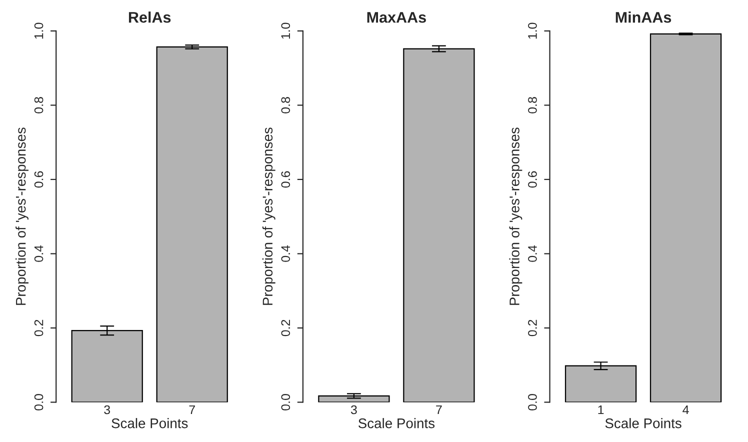 This screenshot has height=442, width=748. What do you see at coordinates (644, 17) in the screenshot?
I see `chart-title: MinAAs` at bounding box center [644, 17].